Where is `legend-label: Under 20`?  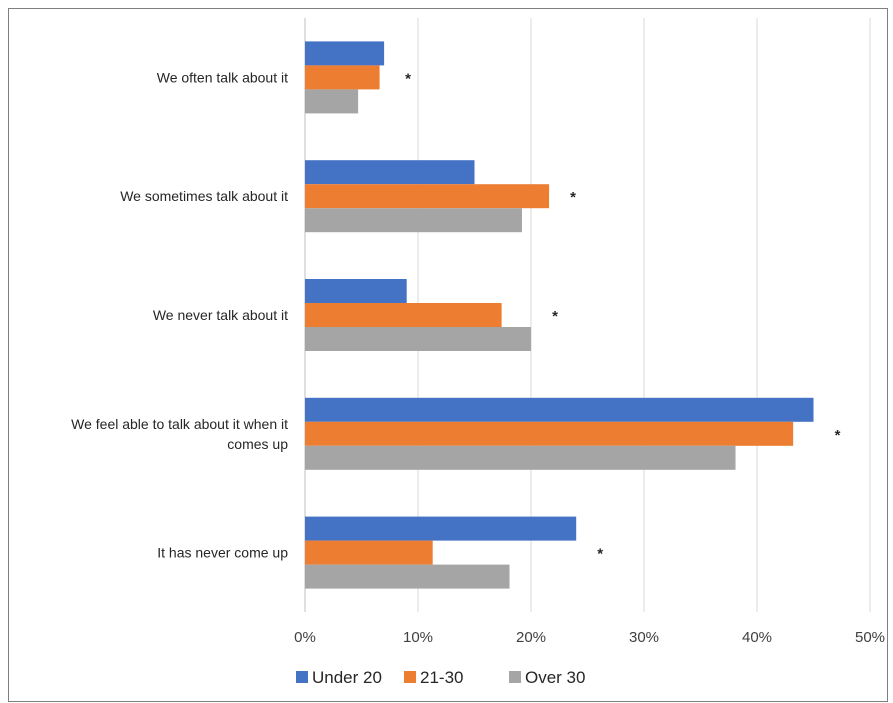 legend-label: Under 20 is located at coordinates (347, 677).